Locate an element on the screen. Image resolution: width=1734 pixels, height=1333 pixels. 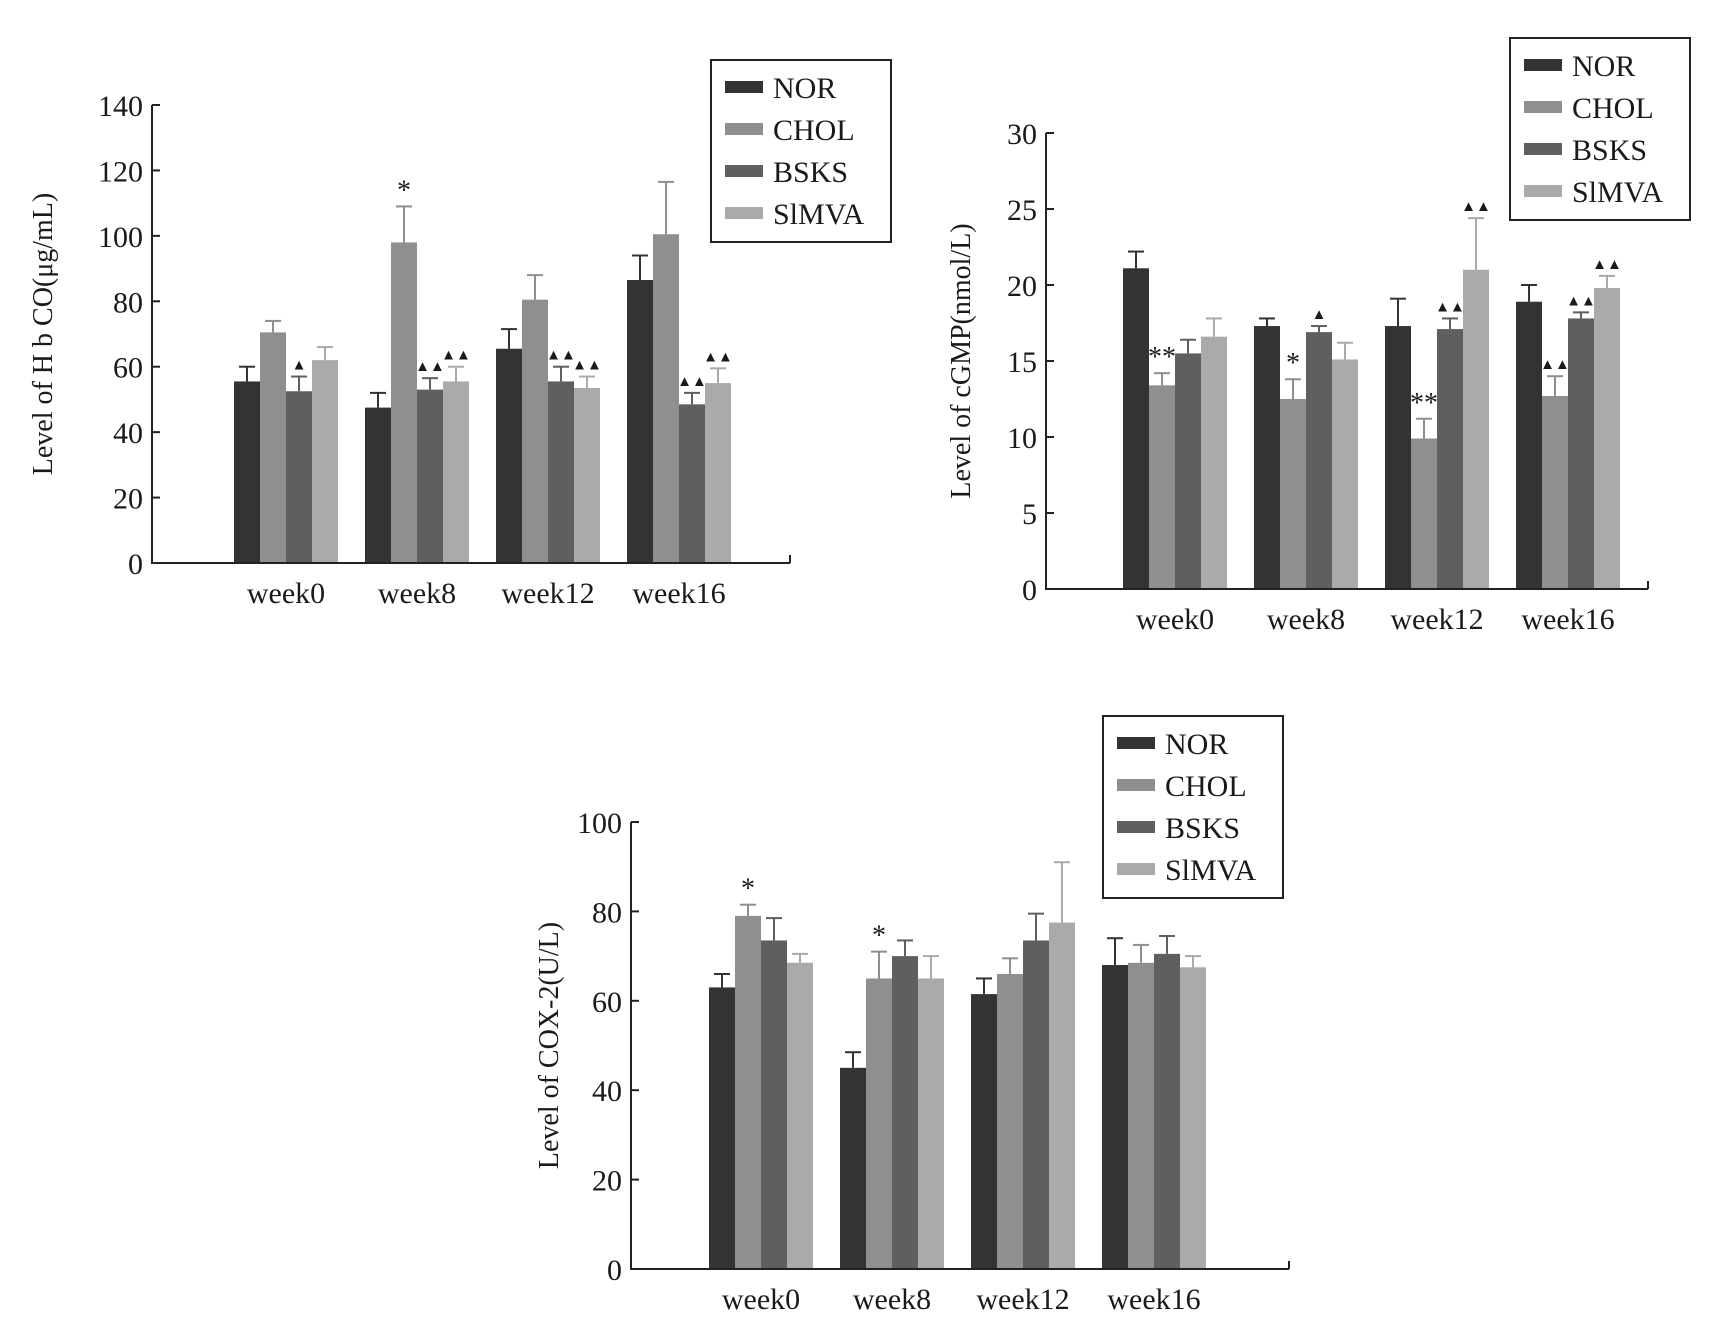
legend-swatch-chol is located at coordinates (1543, 107).